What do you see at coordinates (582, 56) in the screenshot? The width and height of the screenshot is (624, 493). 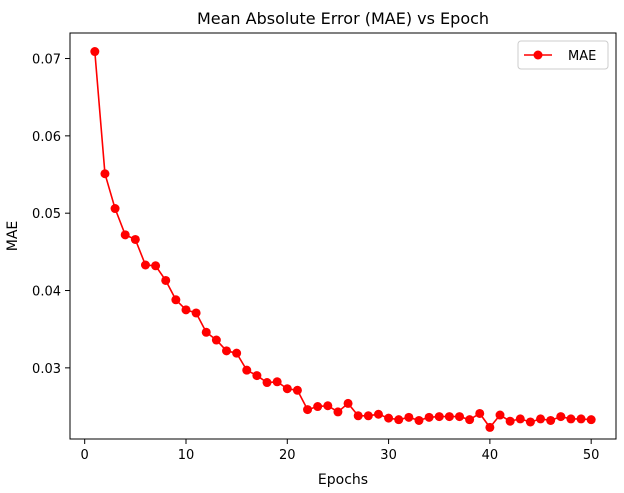 I see `legend-label-mae: MAE` at bounding box center [582, 56].